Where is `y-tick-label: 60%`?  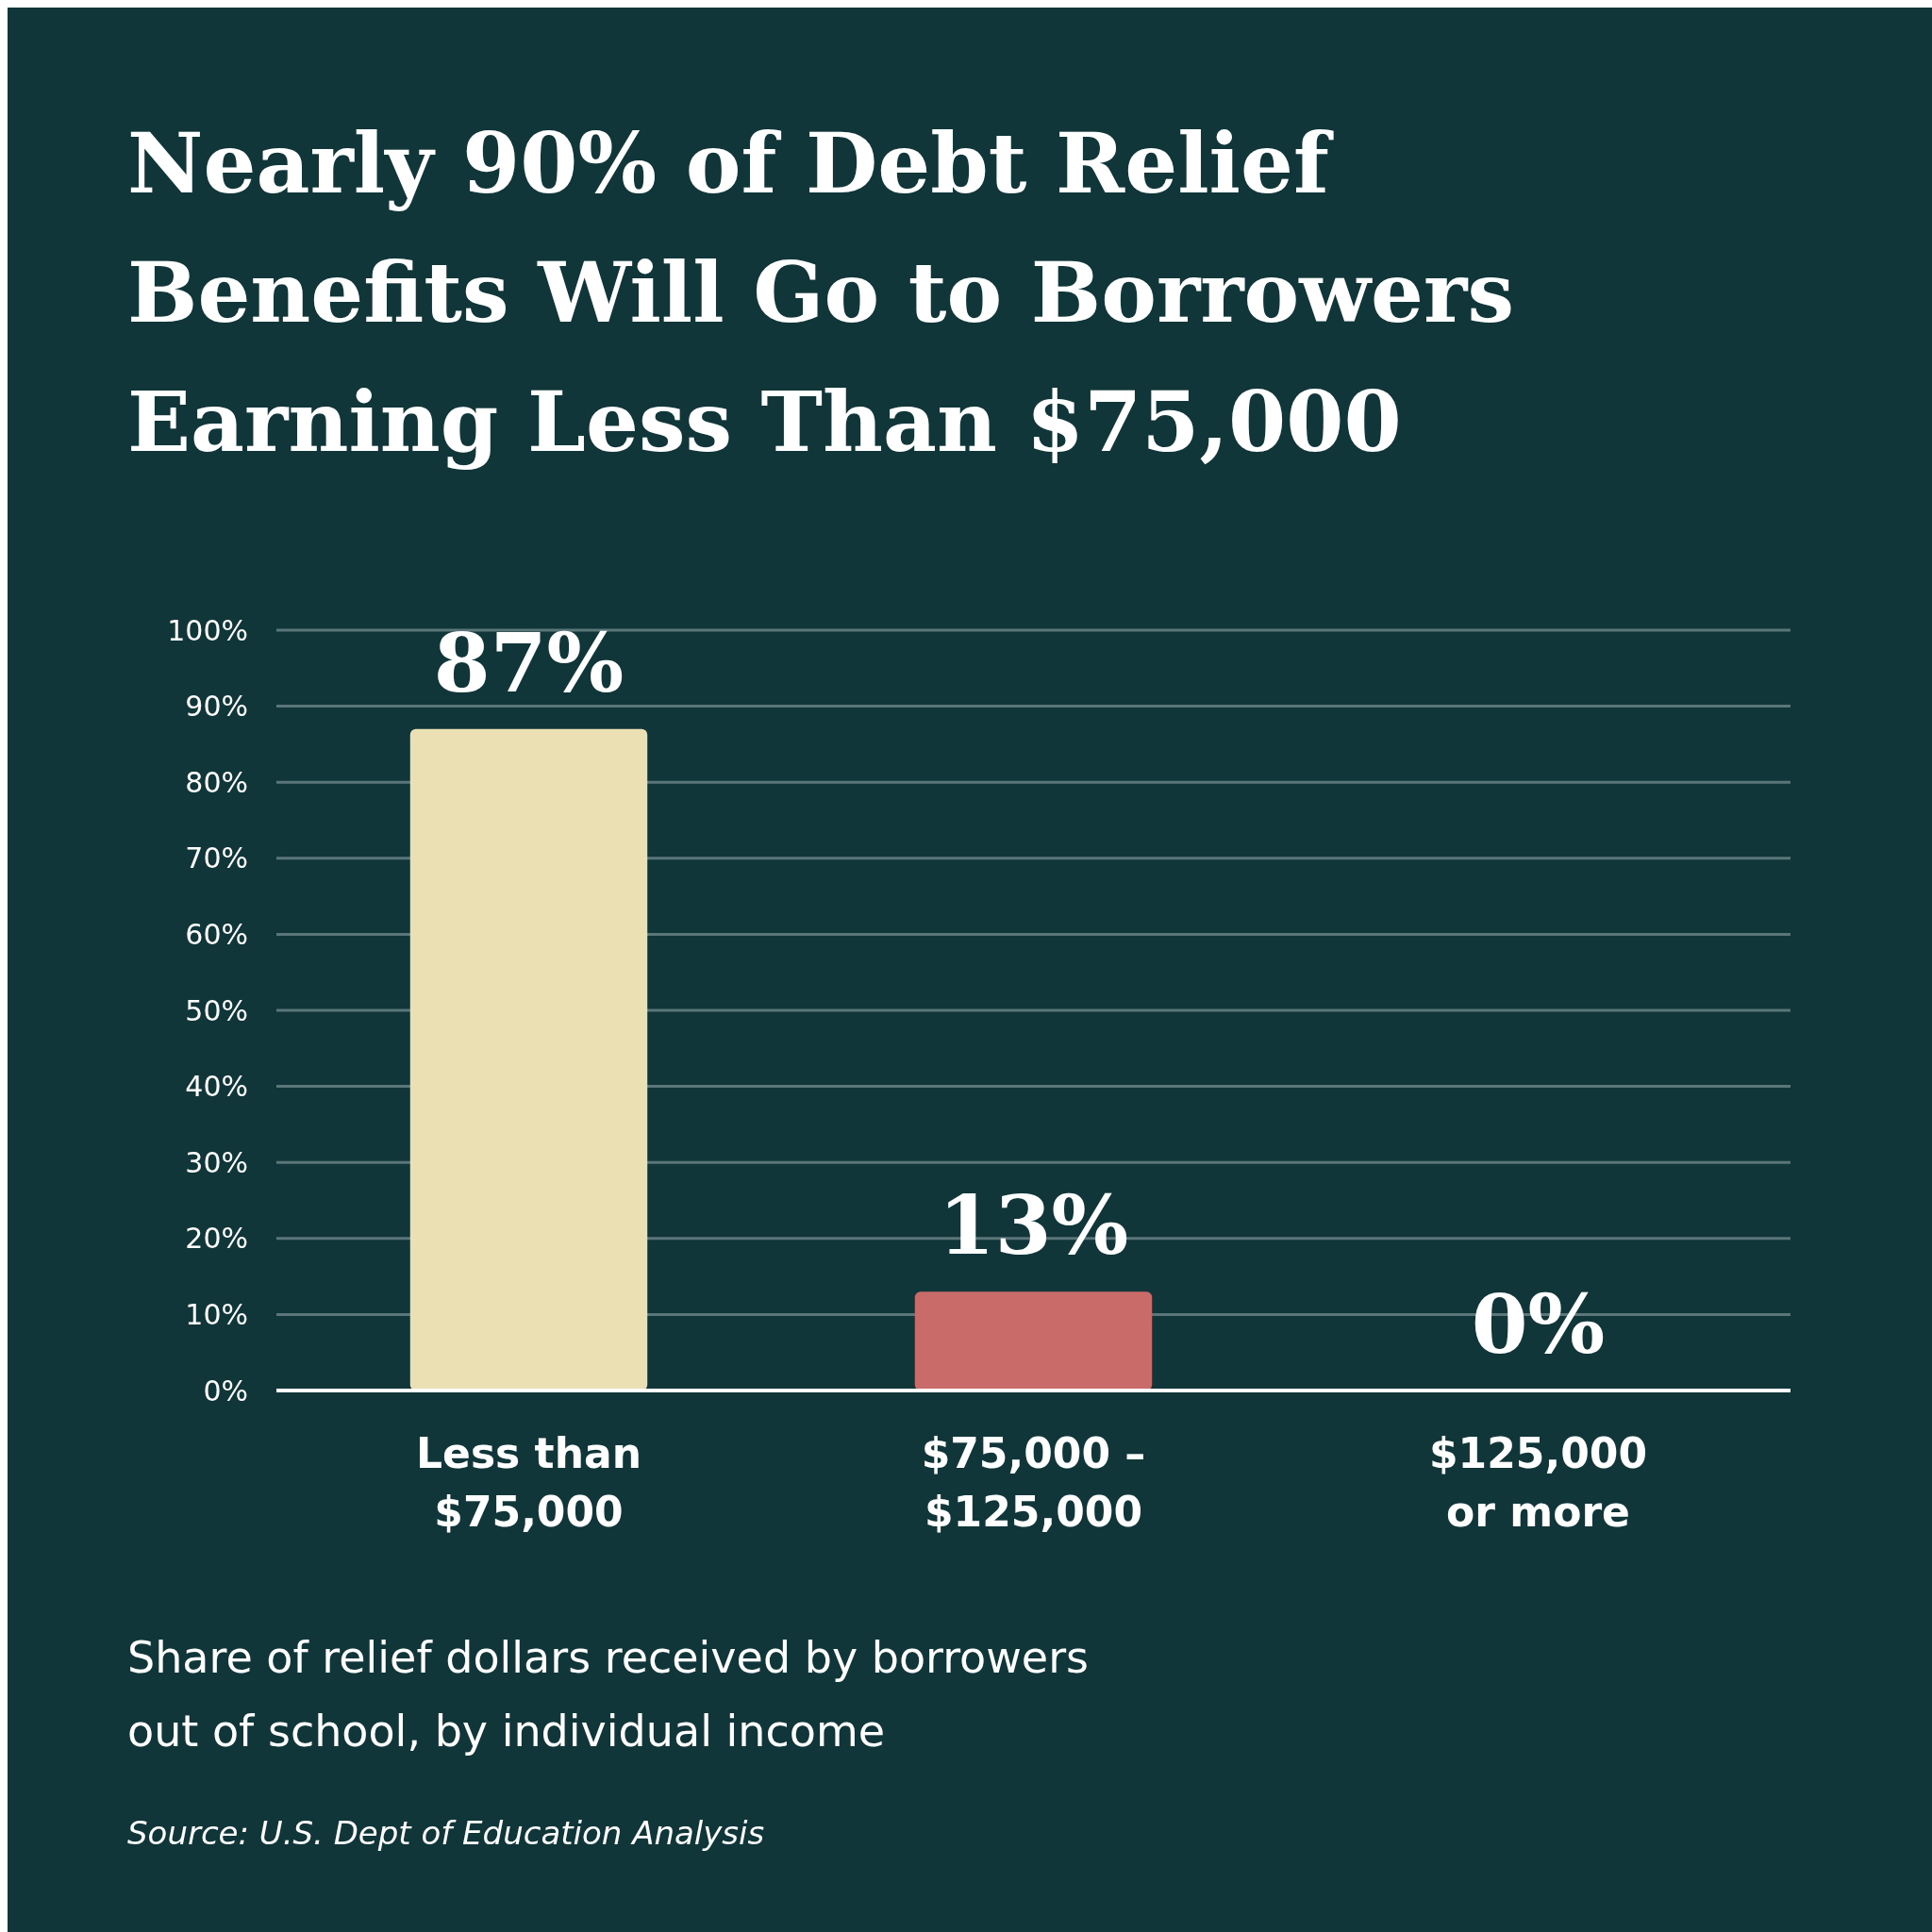 y-tick-label: 60% is located at coordinates (217, 934).